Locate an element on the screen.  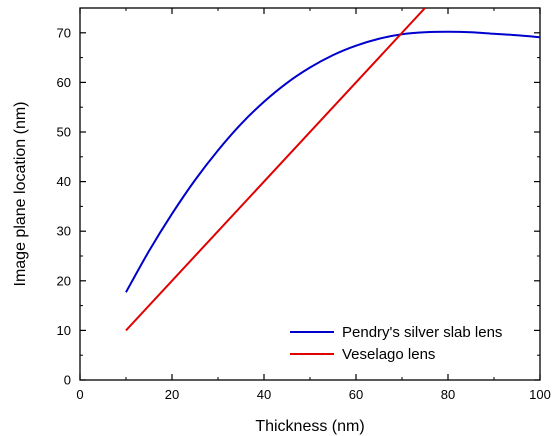
legend-label-1: Veselago lens is located at coordinates (388, 354).